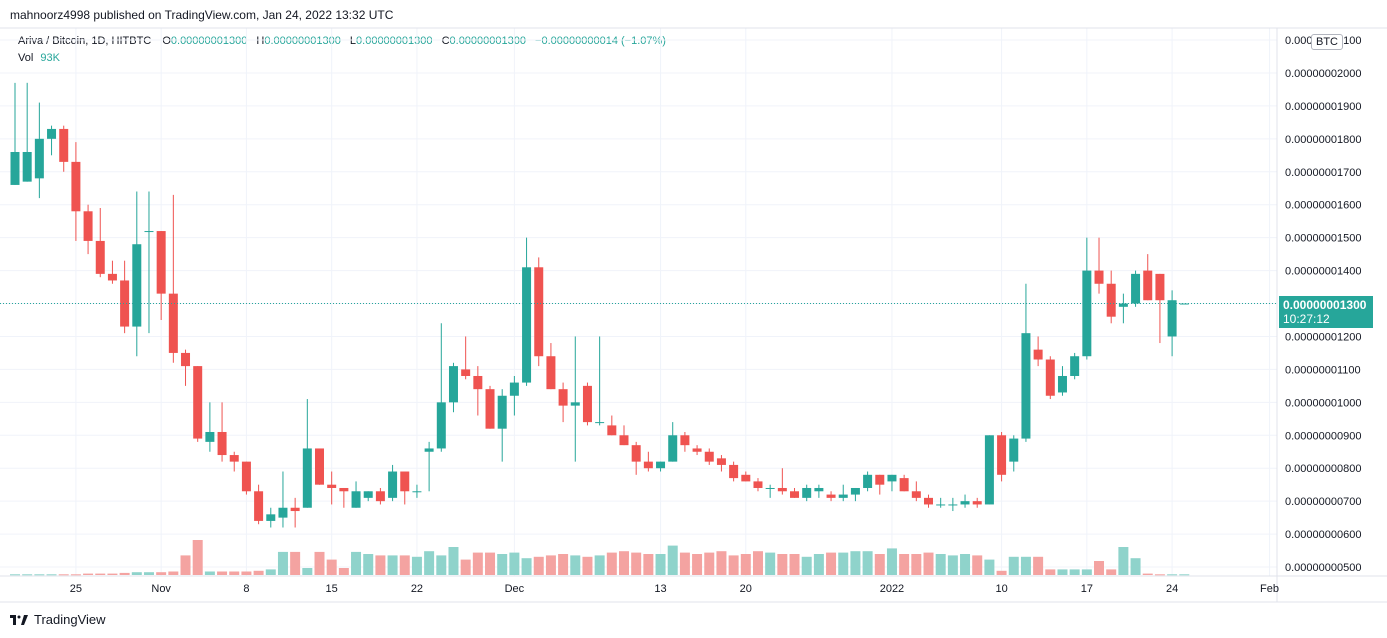 This screenshot has height=638, width=1387. I want to click on x-tick-label: 25, so click(76, 589).